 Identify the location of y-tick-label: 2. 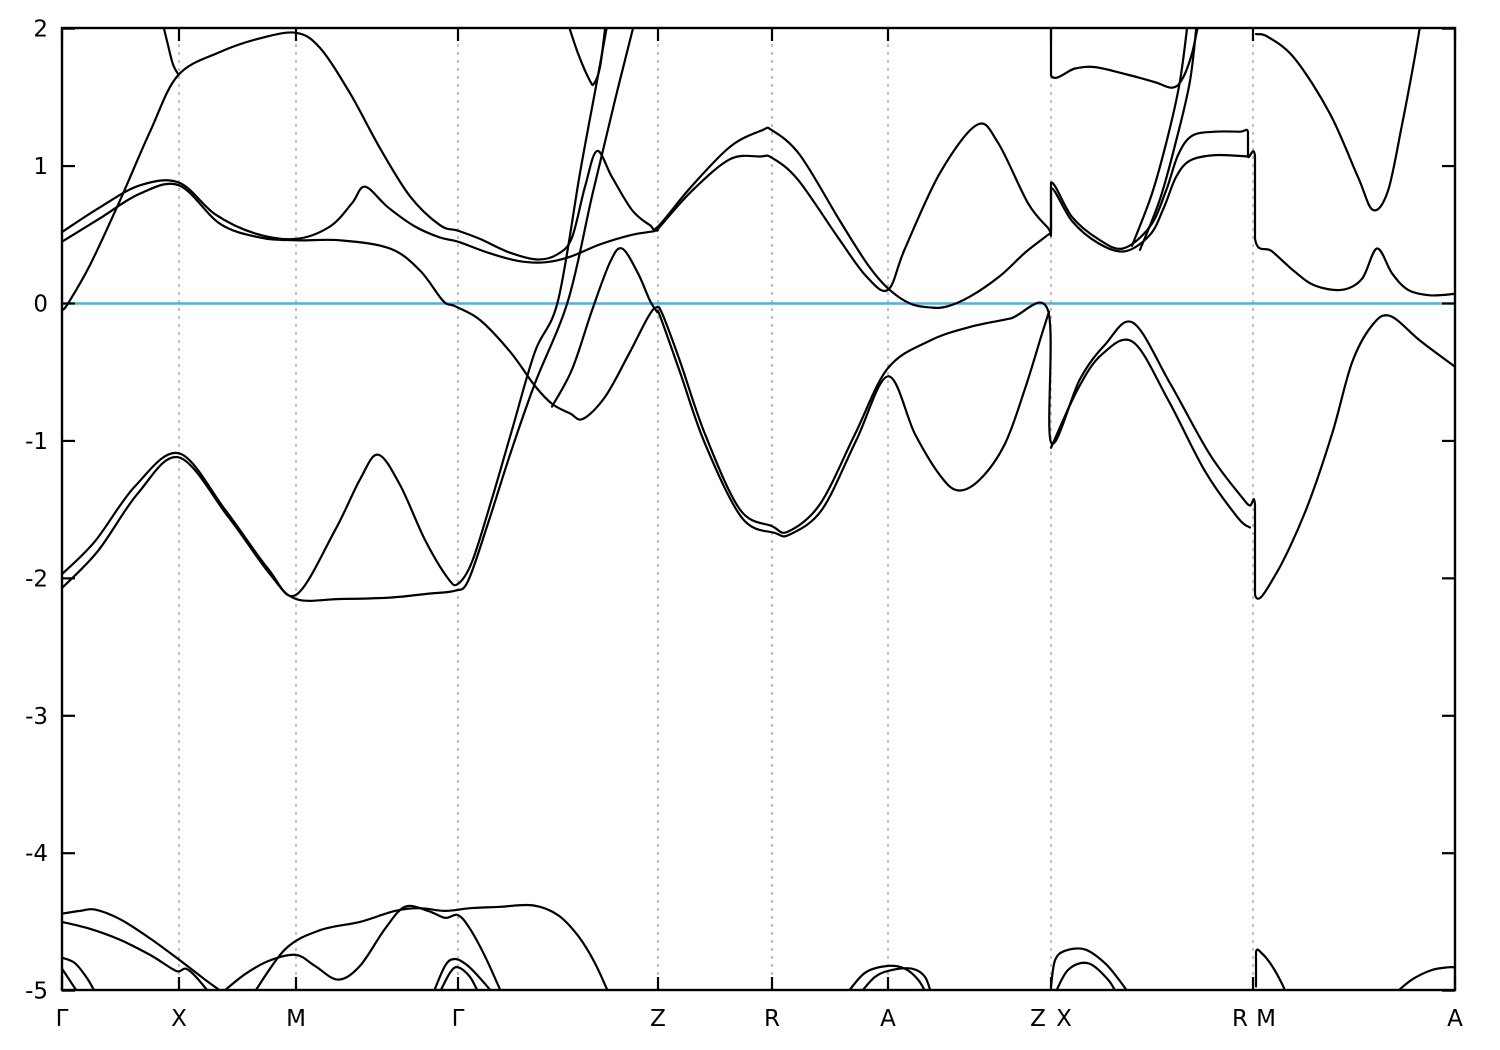
(40, 30).